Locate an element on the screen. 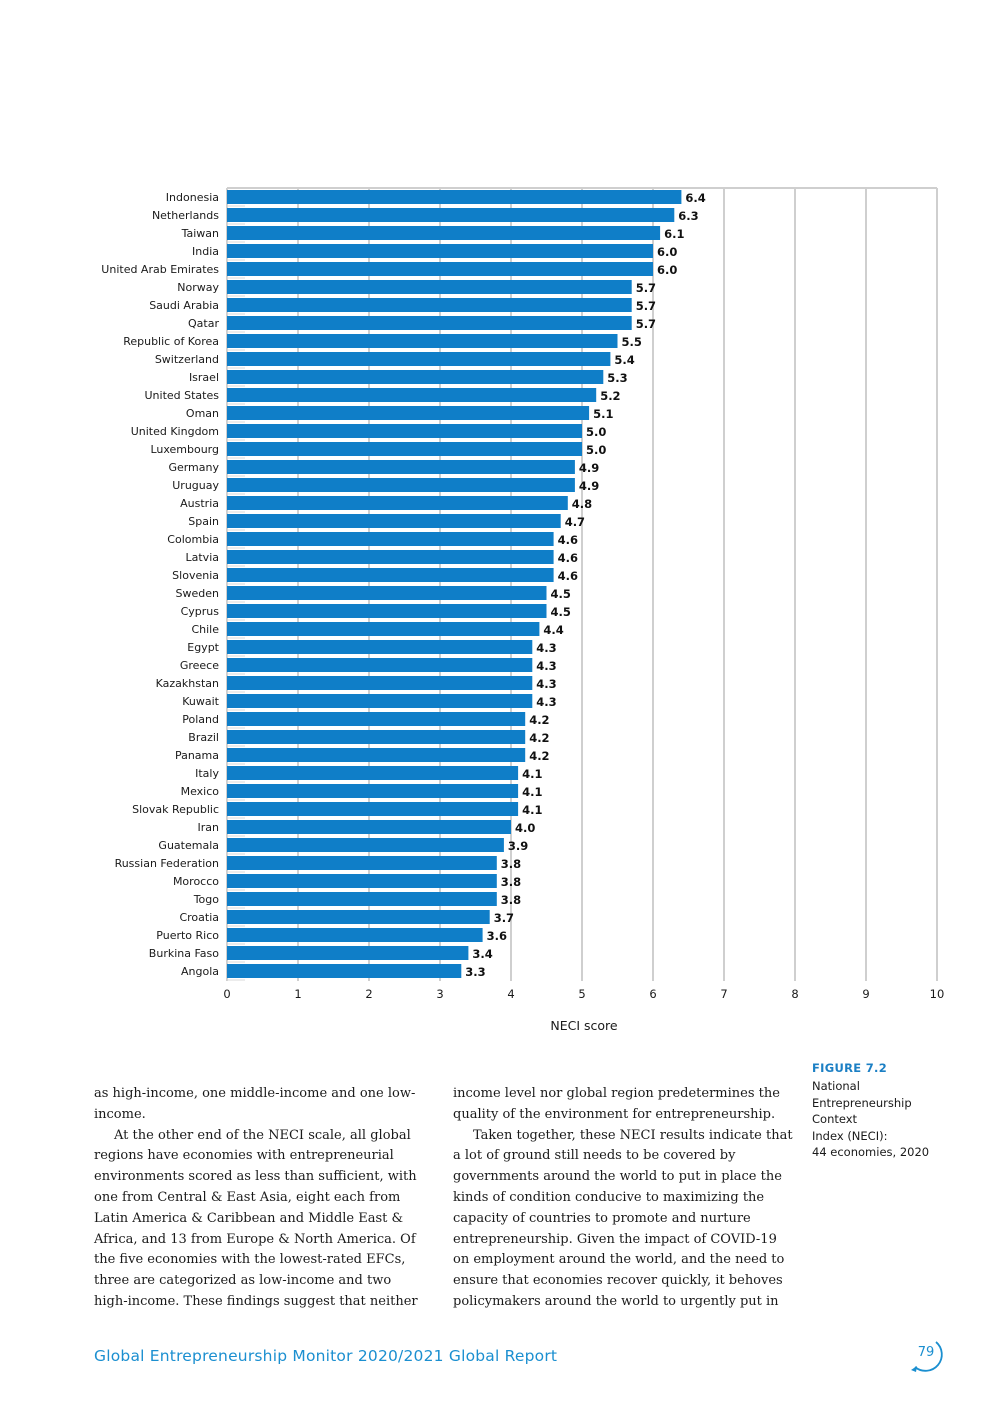 Image resolution: width=992 pixels, height=1403 pixels. x-tick-label: 4 is located at coordinates (510, 994).